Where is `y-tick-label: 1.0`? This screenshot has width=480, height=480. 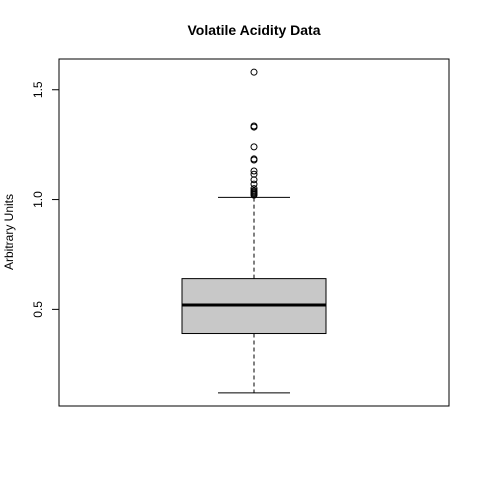 y-tick-label: 1.0 is located at coordinates (38, 199).